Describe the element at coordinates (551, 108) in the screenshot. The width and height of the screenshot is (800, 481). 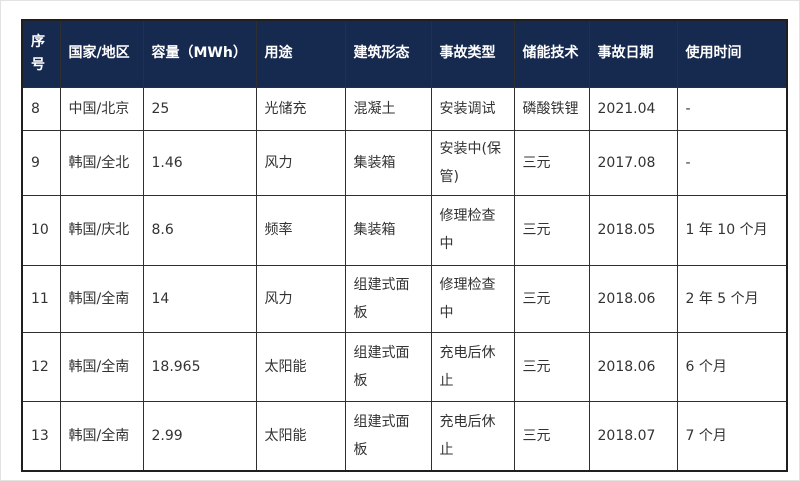
I see `cell-tech: 磷酸铁锂` at that location.